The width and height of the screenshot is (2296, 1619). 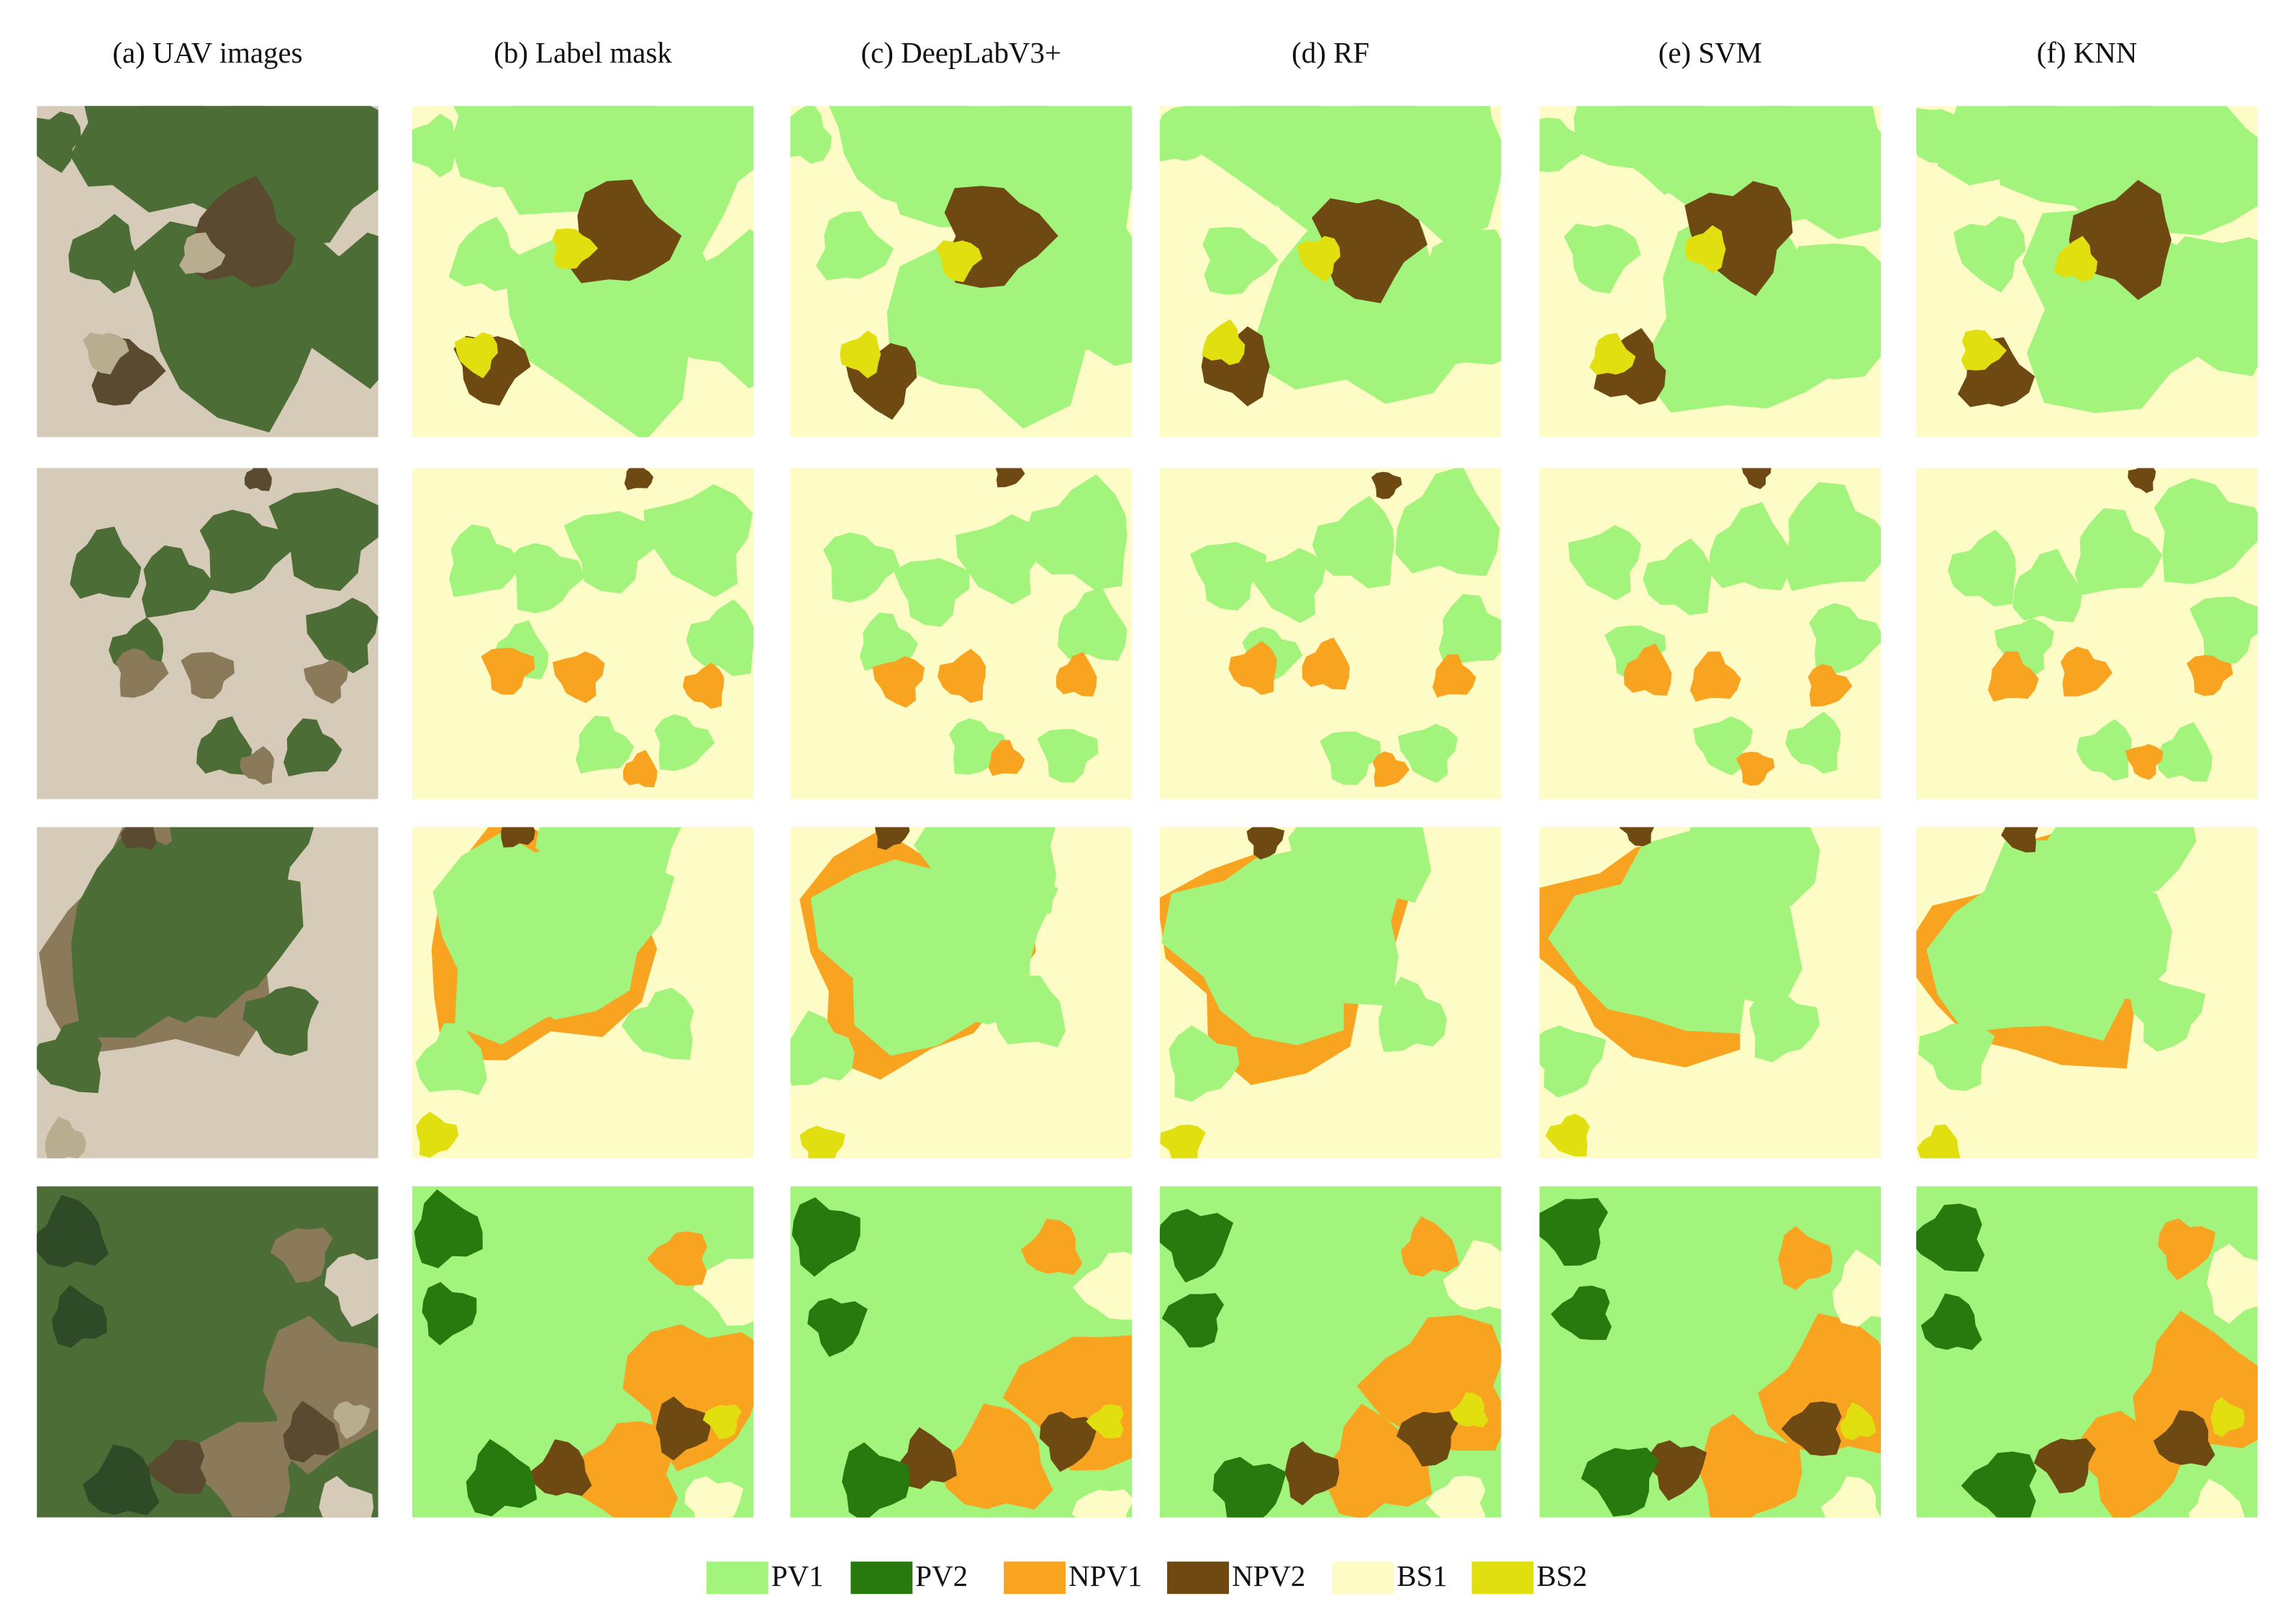 What do you see at coordinates (207, 53) in the screenshot?
I see `column-title: (a) UAV images` at bounding box center [207, 53].